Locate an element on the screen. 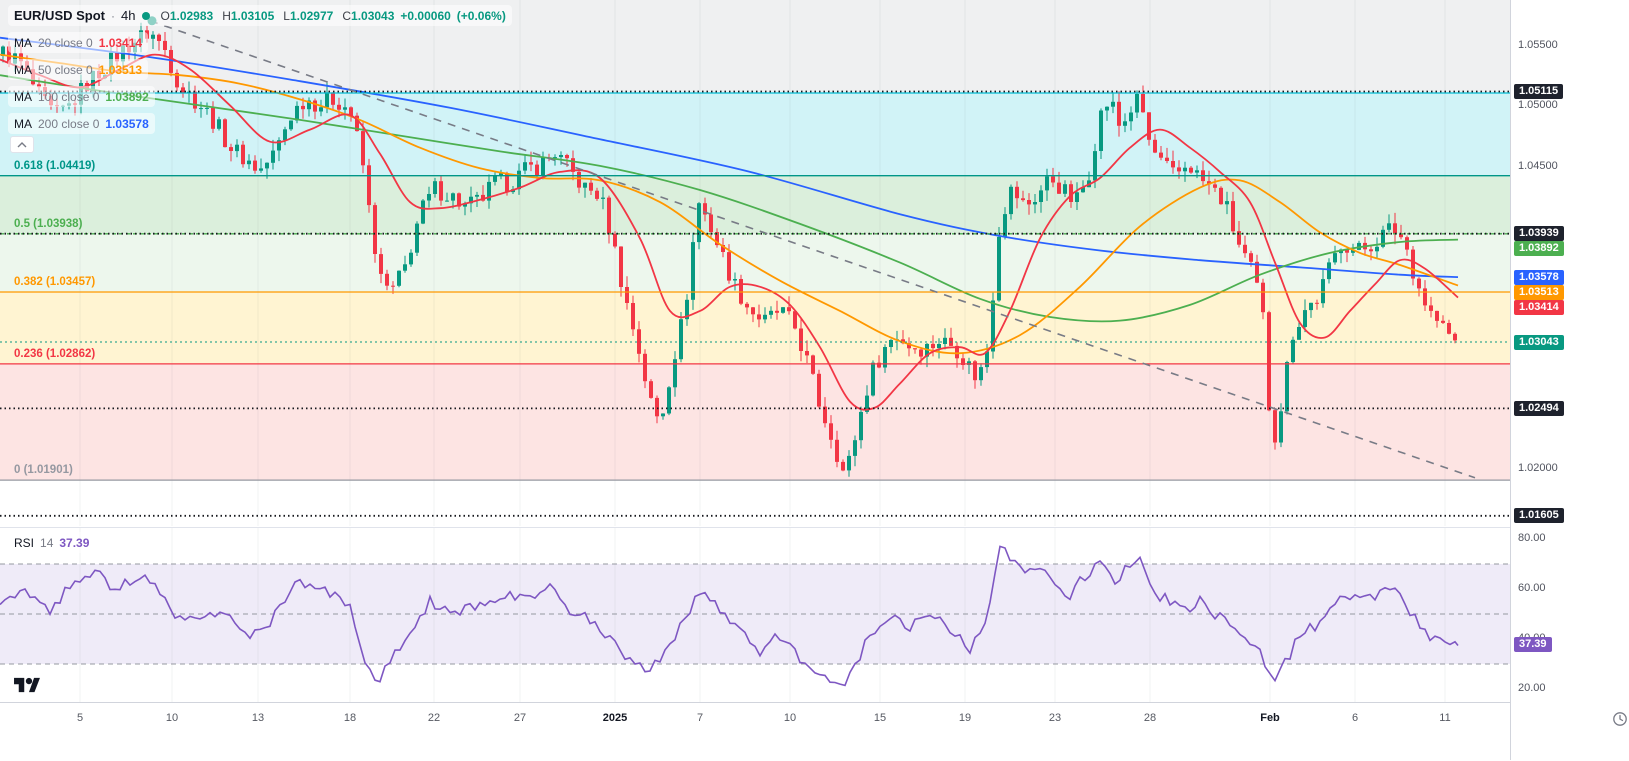 The image size is (1629, 761). price-scale-label: 1.02000 is located at coordinates (1538, 468).